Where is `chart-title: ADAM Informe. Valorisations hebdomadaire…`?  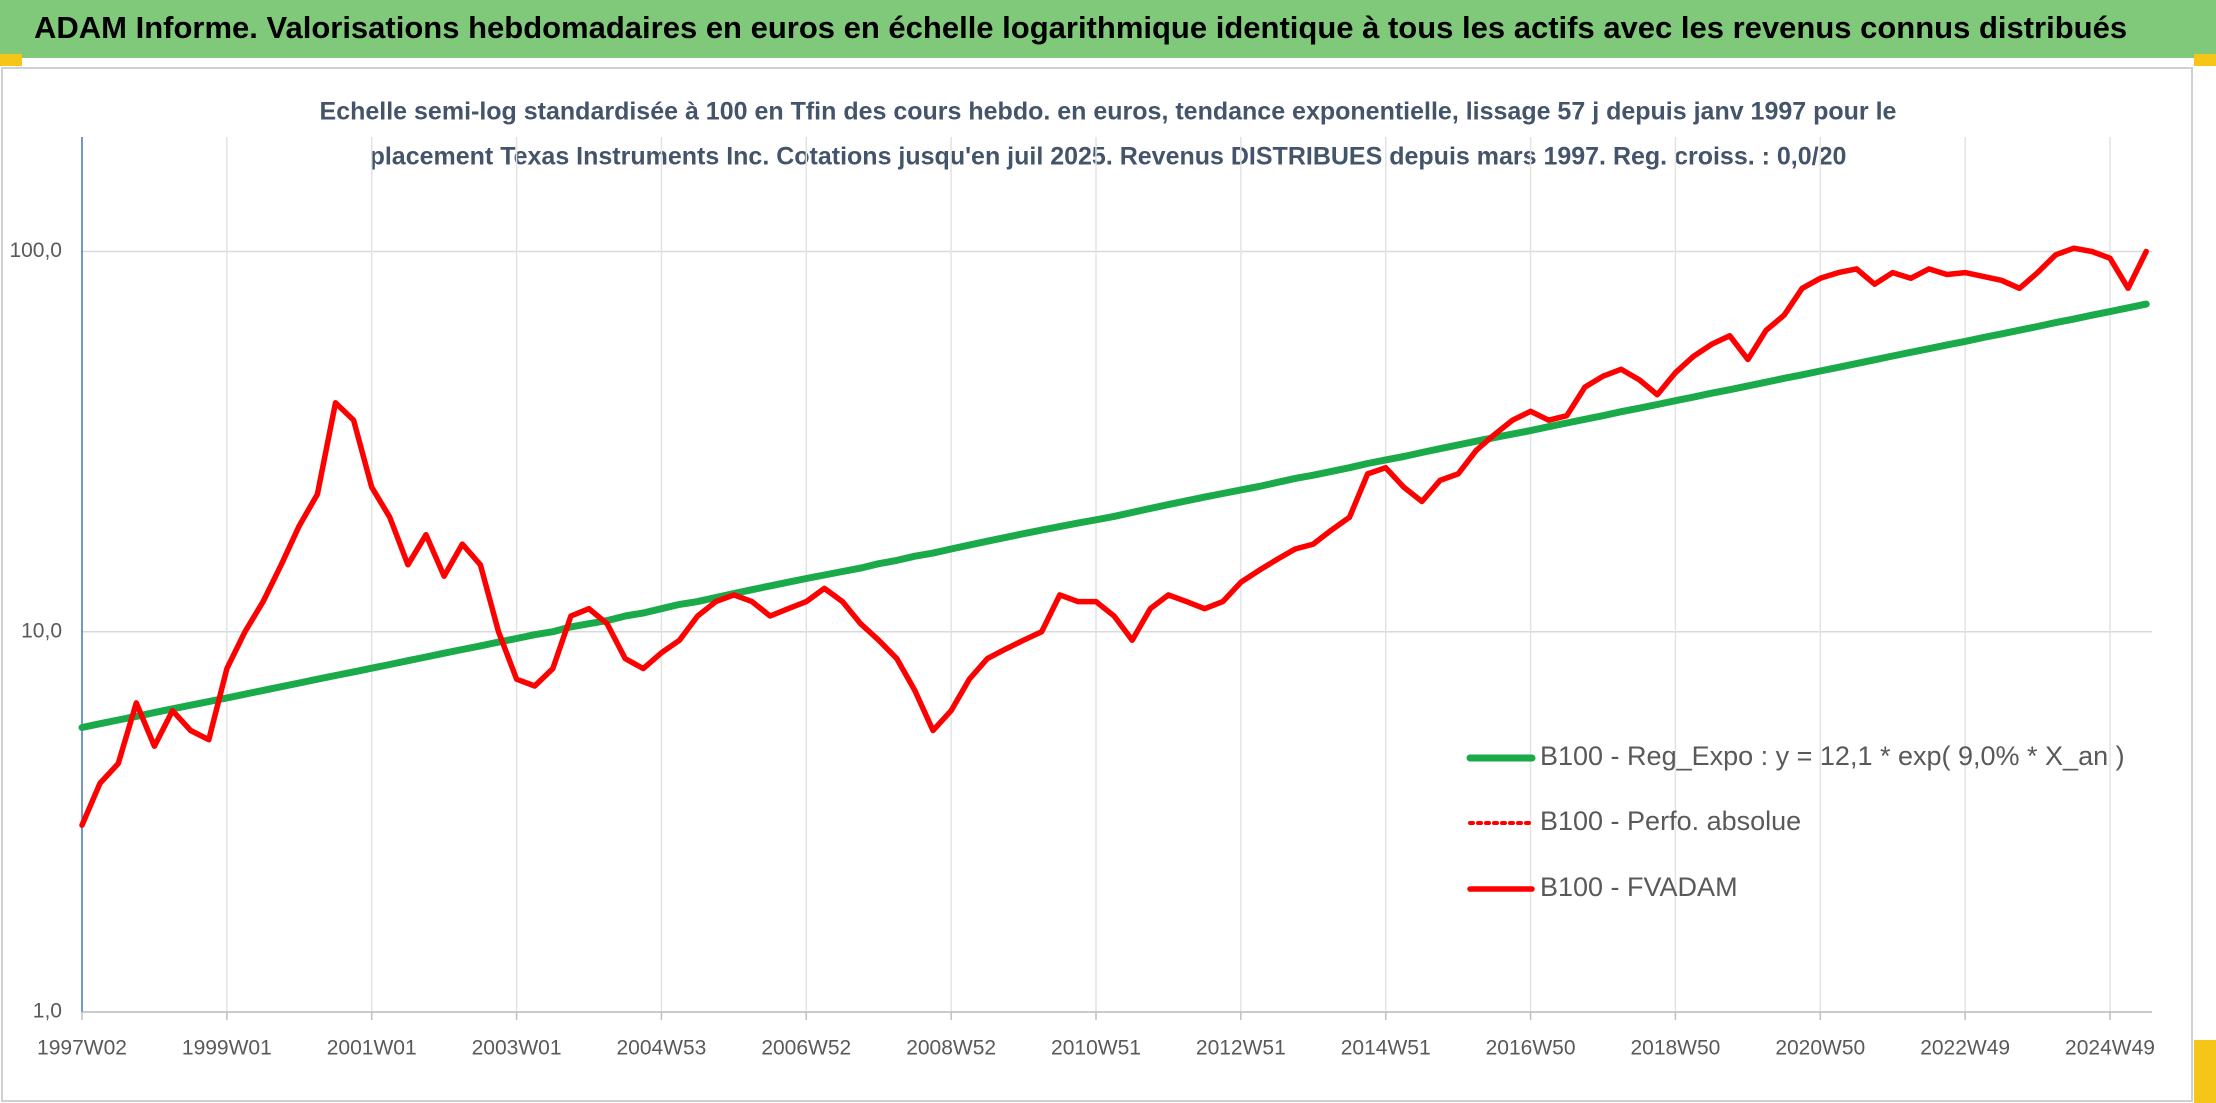
chart-title: ADAM Informe. Valorisations hebdomadaire… is located at coordinates (1080, 27).